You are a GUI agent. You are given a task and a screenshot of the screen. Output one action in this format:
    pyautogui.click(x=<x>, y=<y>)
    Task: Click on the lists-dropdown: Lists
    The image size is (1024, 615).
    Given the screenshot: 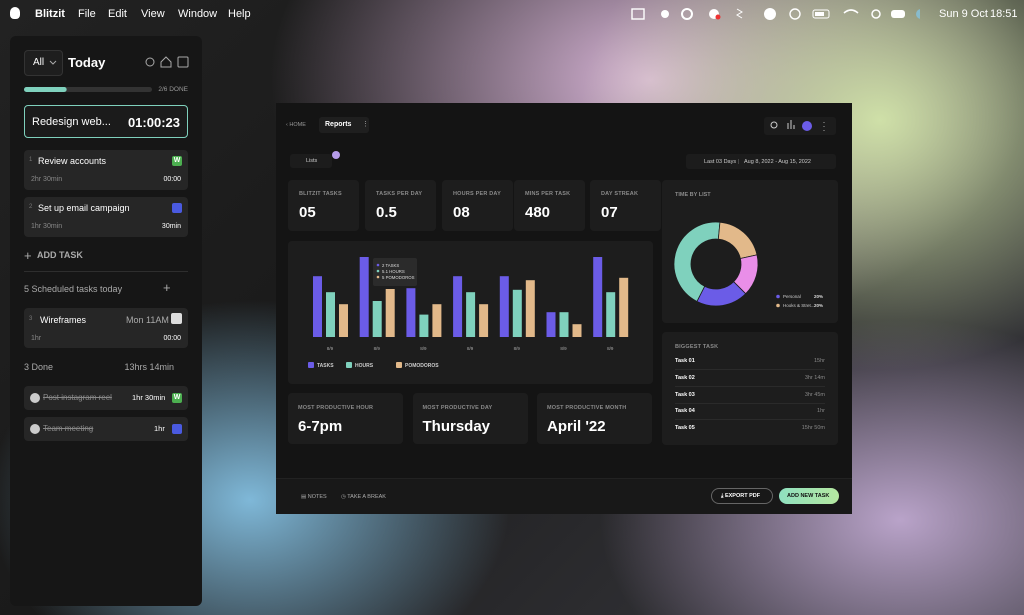 What is the action you would take?
    pyautogui.click(x=311, y=161)
    